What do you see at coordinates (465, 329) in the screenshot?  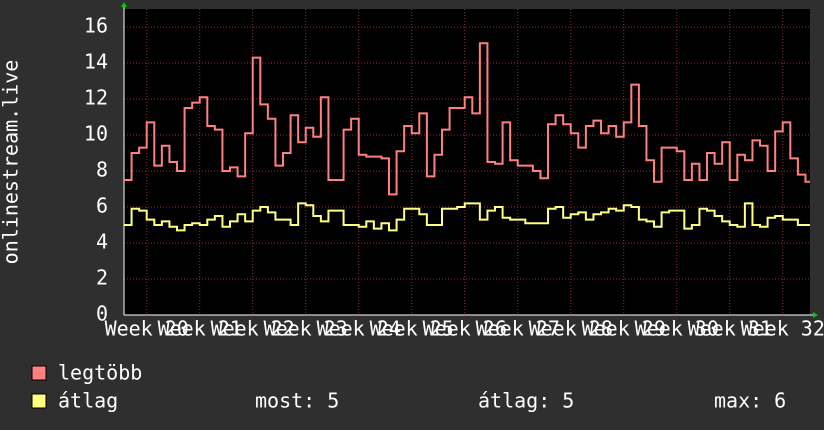 I see `x-tick-label: Week 26` at bounding box center [465, 329].